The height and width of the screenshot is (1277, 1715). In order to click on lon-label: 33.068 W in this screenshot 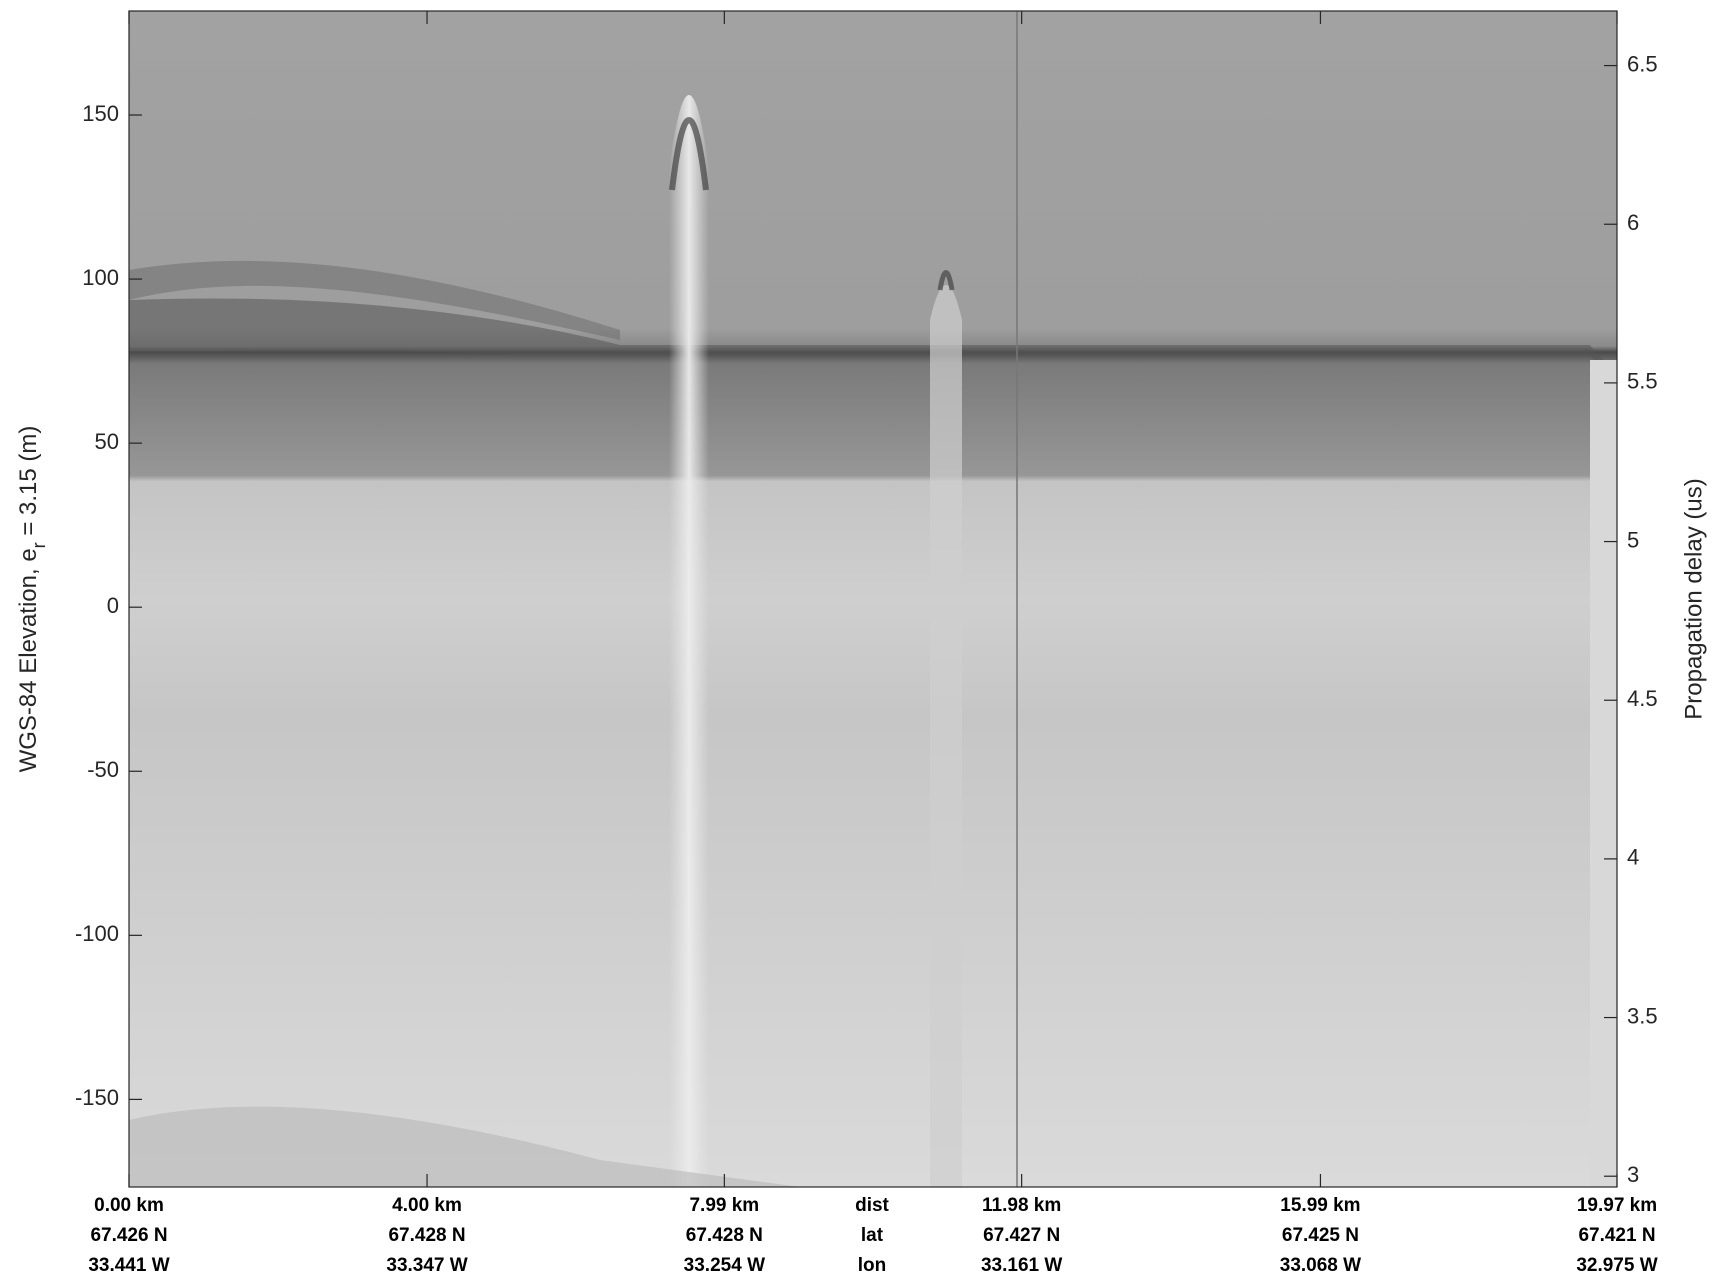, I will do `click(1320, 1265)`.